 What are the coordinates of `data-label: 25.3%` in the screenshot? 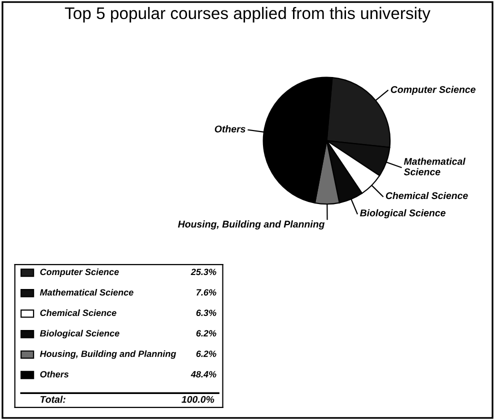 It's located at (203, 272).